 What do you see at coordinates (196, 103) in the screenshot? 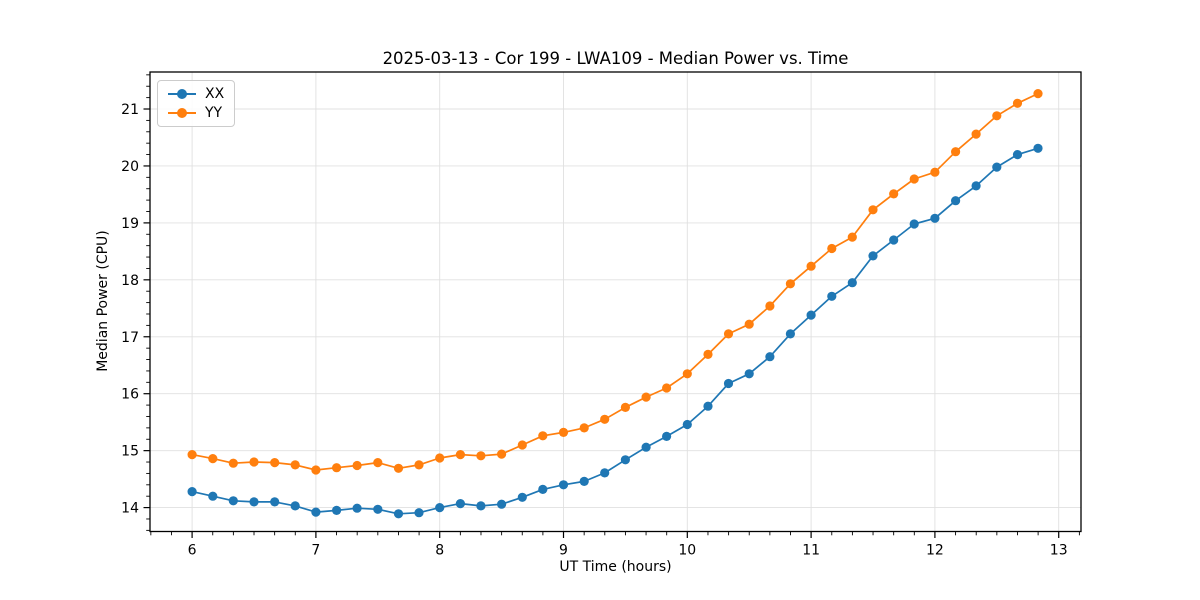
I see `legend: XX YY` at bounding box center [196, 103].